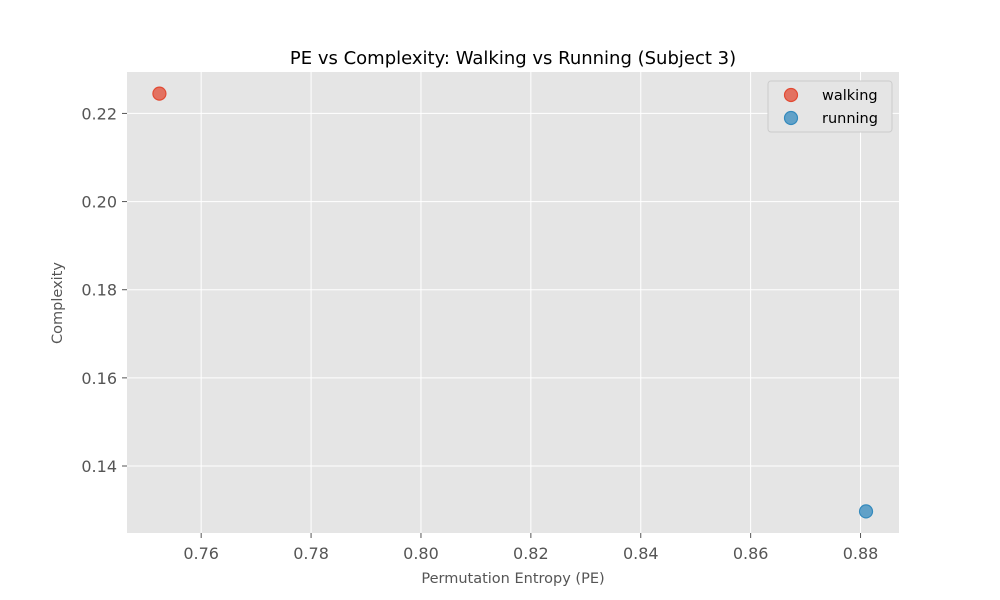  I want to click on x-tick-label: 0.82, so click(531, 553).